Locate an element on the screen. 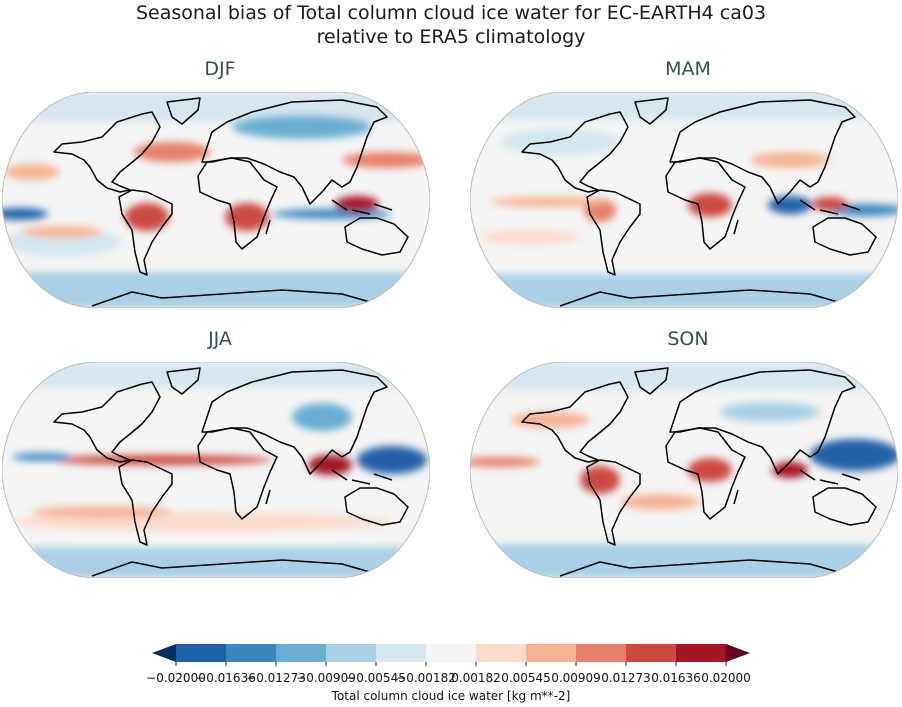  colorbar-tick: 0.02000 is located at coordinates (726, 678).